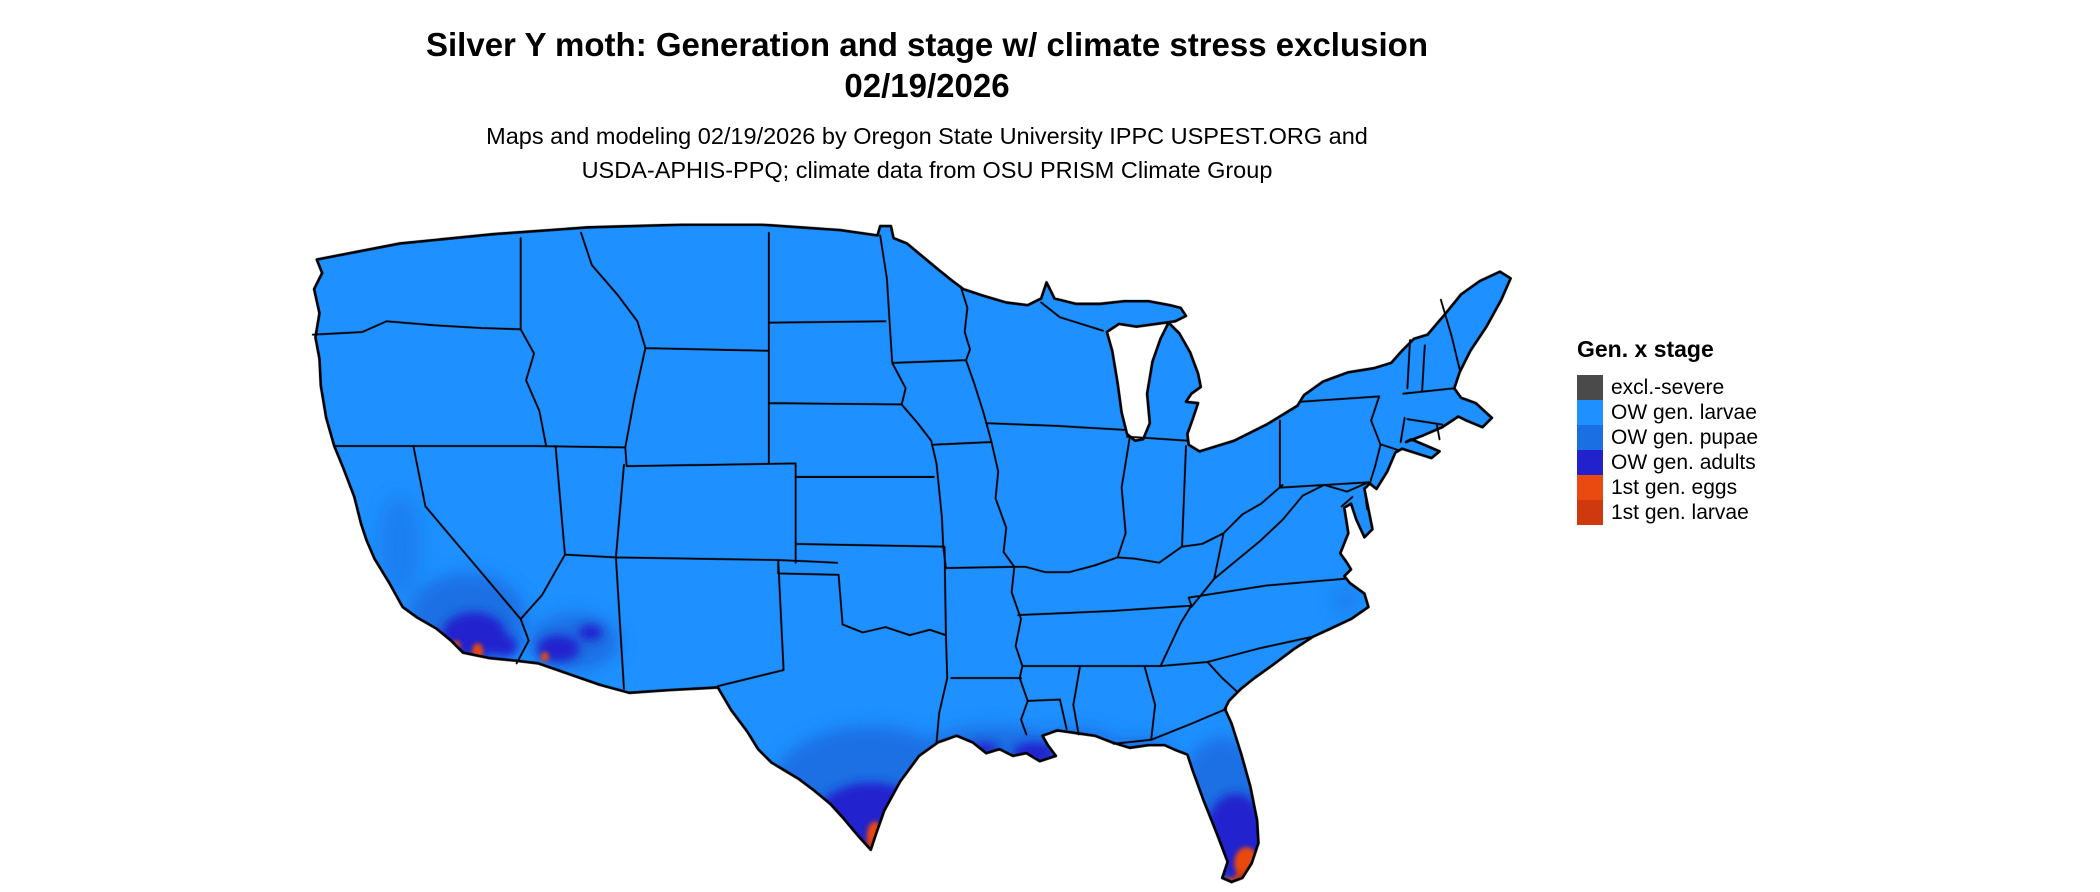 Image resolution: width=2100 pixels, height=892 pixels. I want to click on legend-item-ow-adults: OW gen. adults, so click(1667, 462).